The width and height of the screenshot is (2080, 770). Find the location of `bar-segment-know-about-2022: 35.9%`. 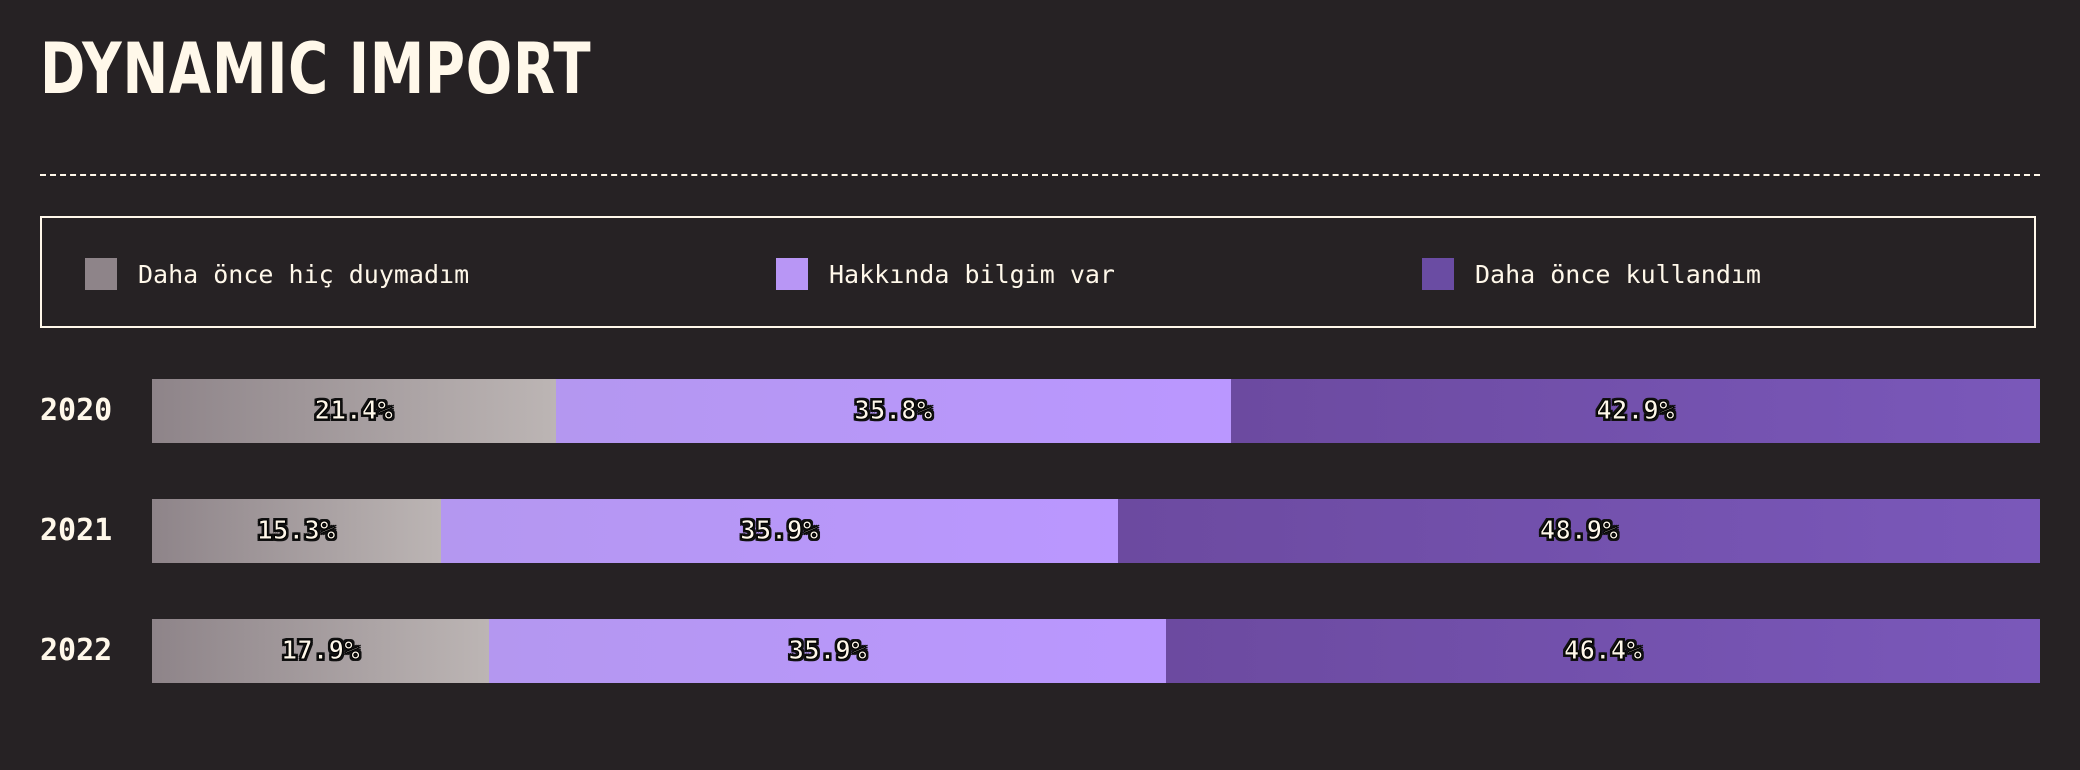

bar-segment-know-about-2022: 35.9% is located at coordinates (827, 651).